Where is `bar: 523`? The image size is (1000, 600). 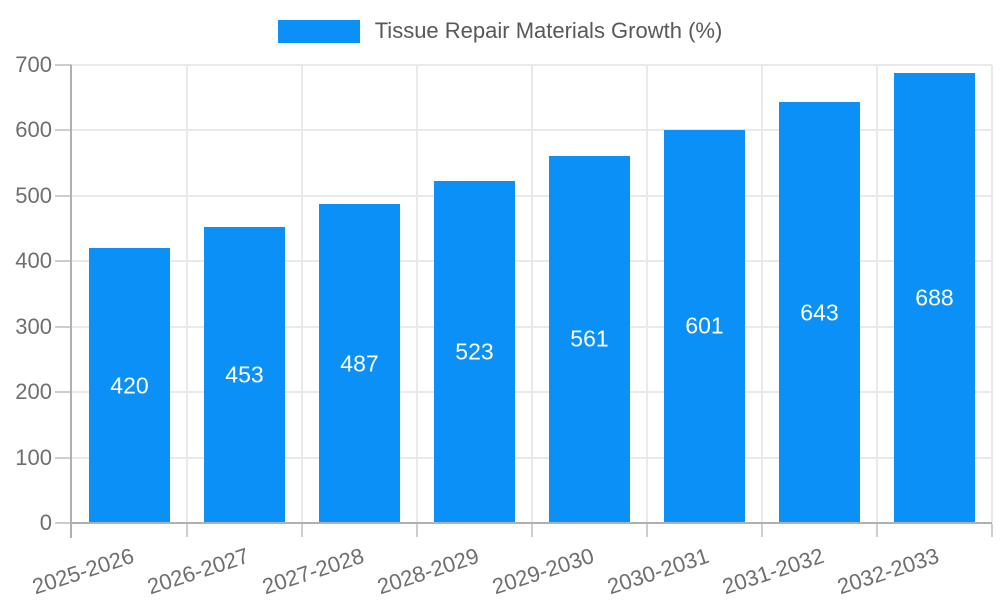 bar: 523 is located at coordinates (474, 351).